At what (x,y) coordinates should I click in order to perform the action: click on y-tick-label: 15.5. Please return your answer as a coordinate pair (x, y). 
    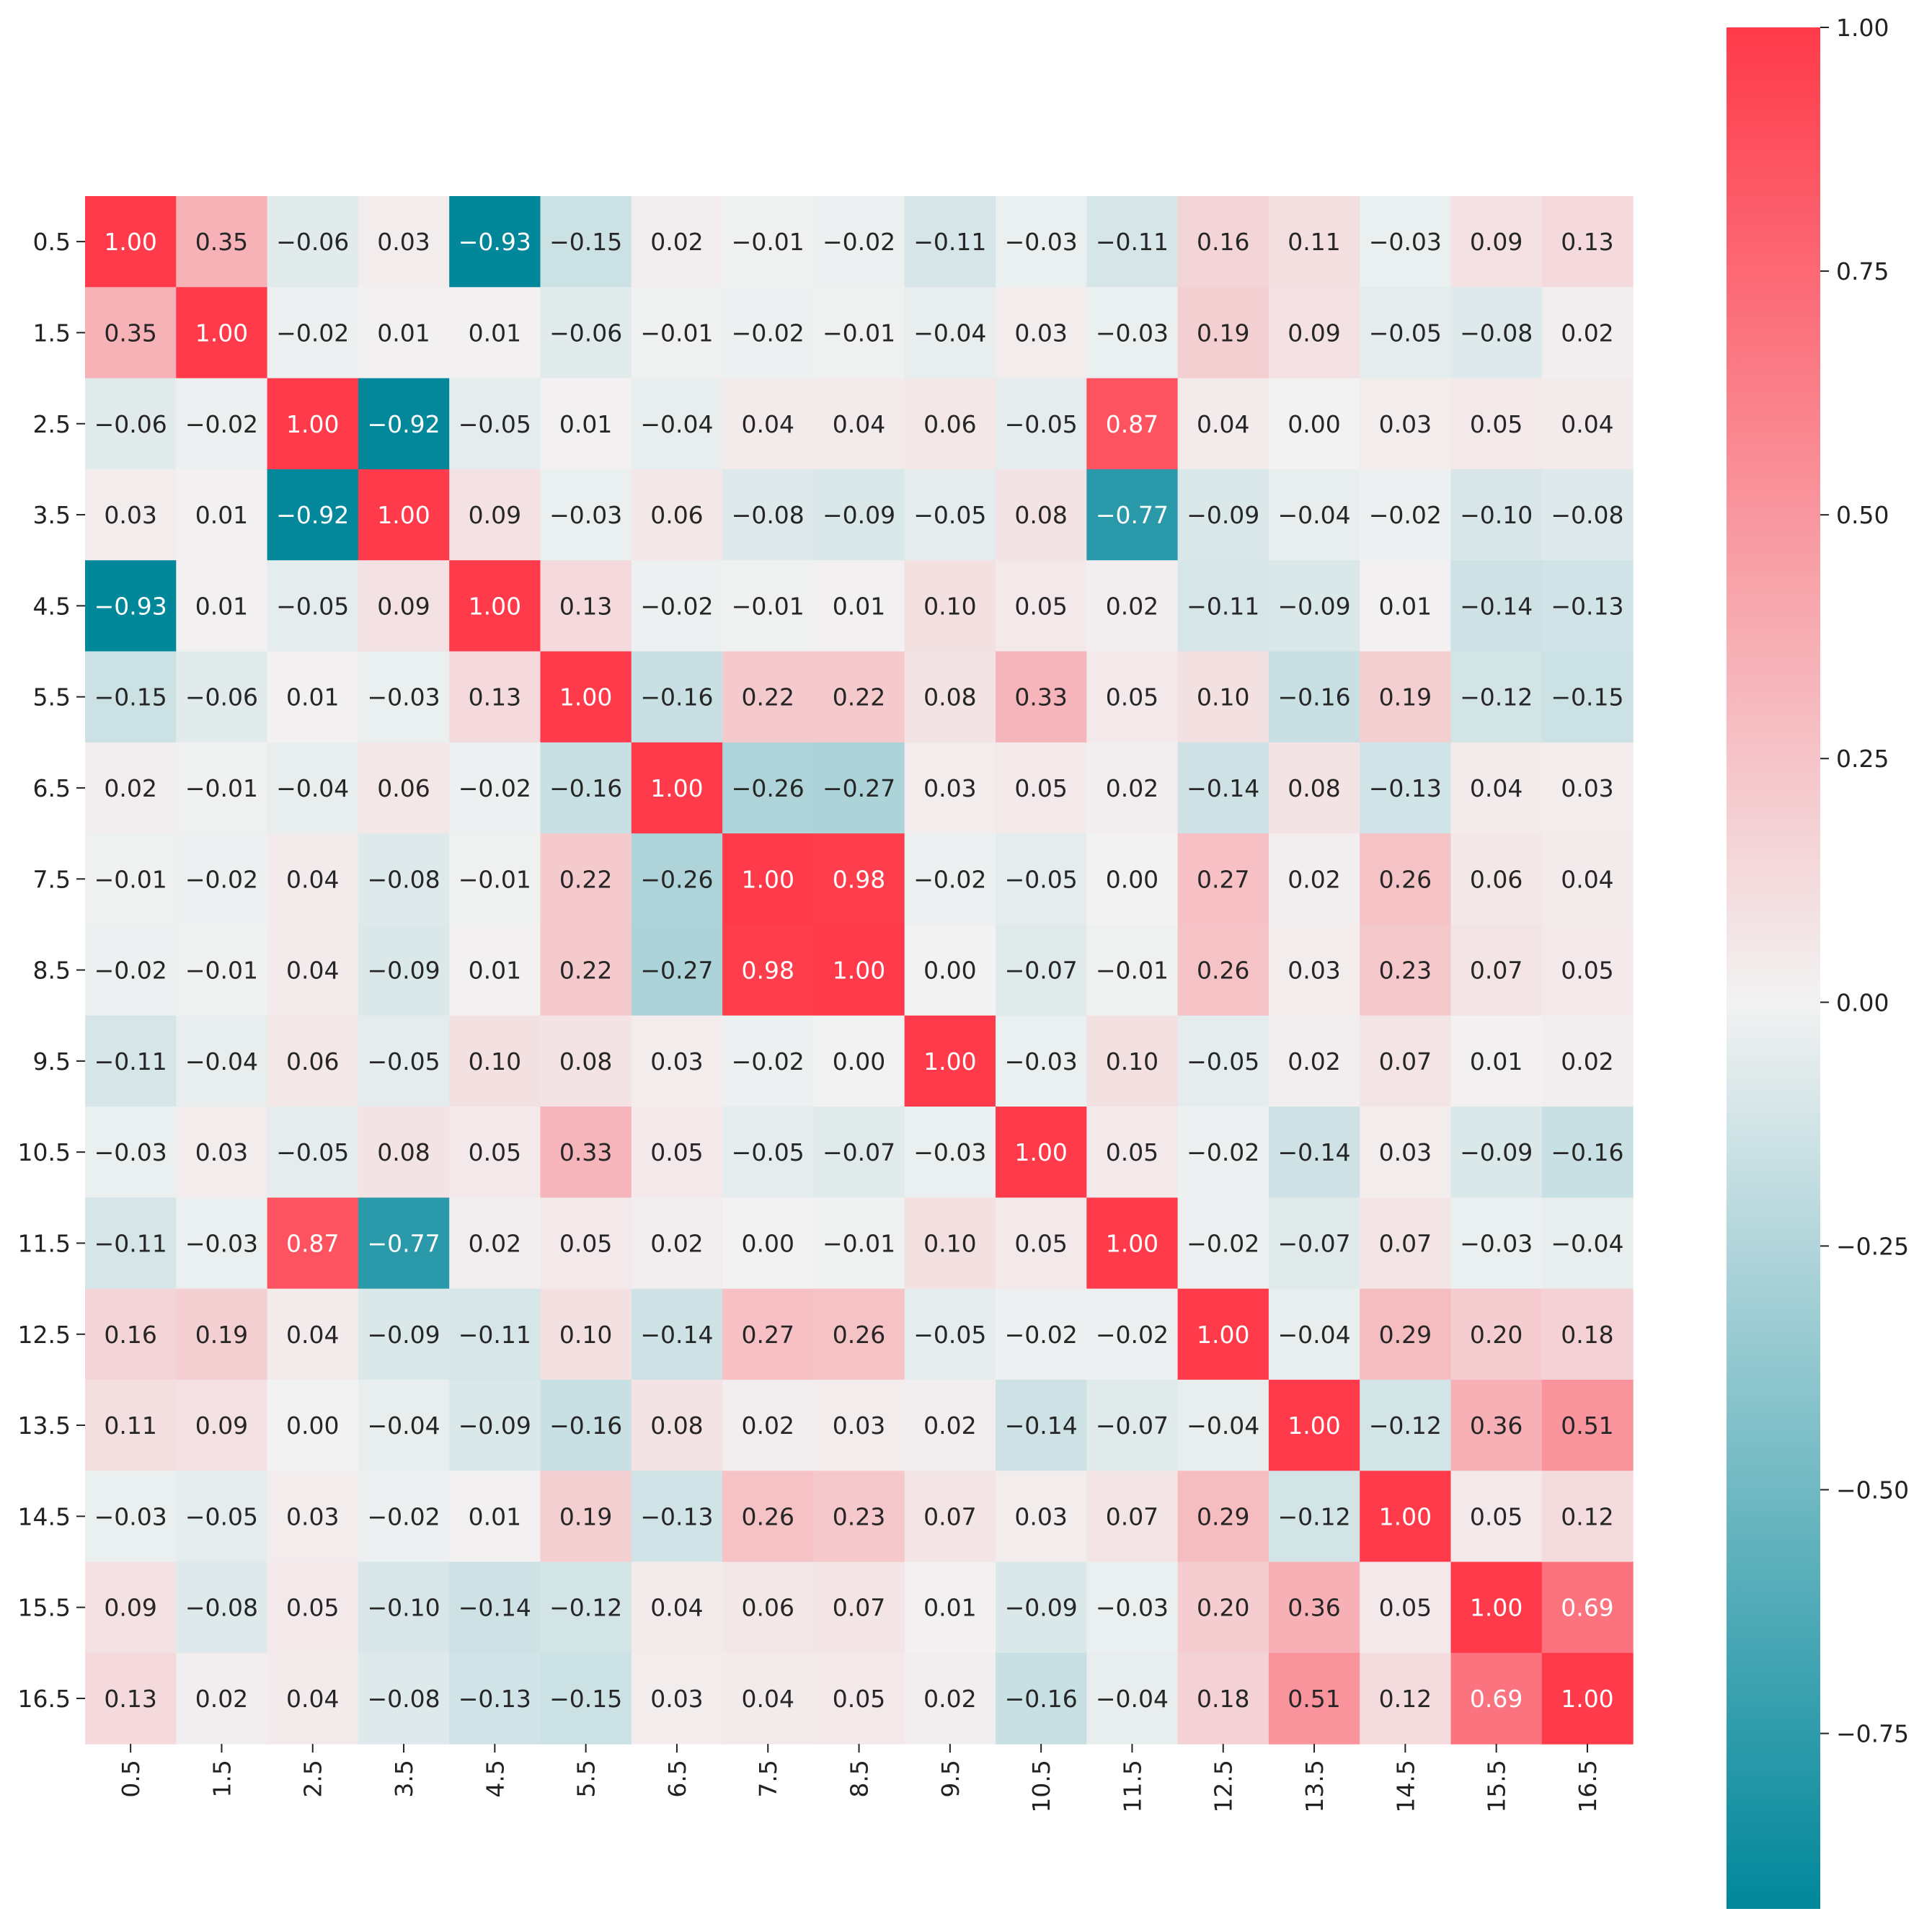
    Looking at the image, I should click on (44, 1608).